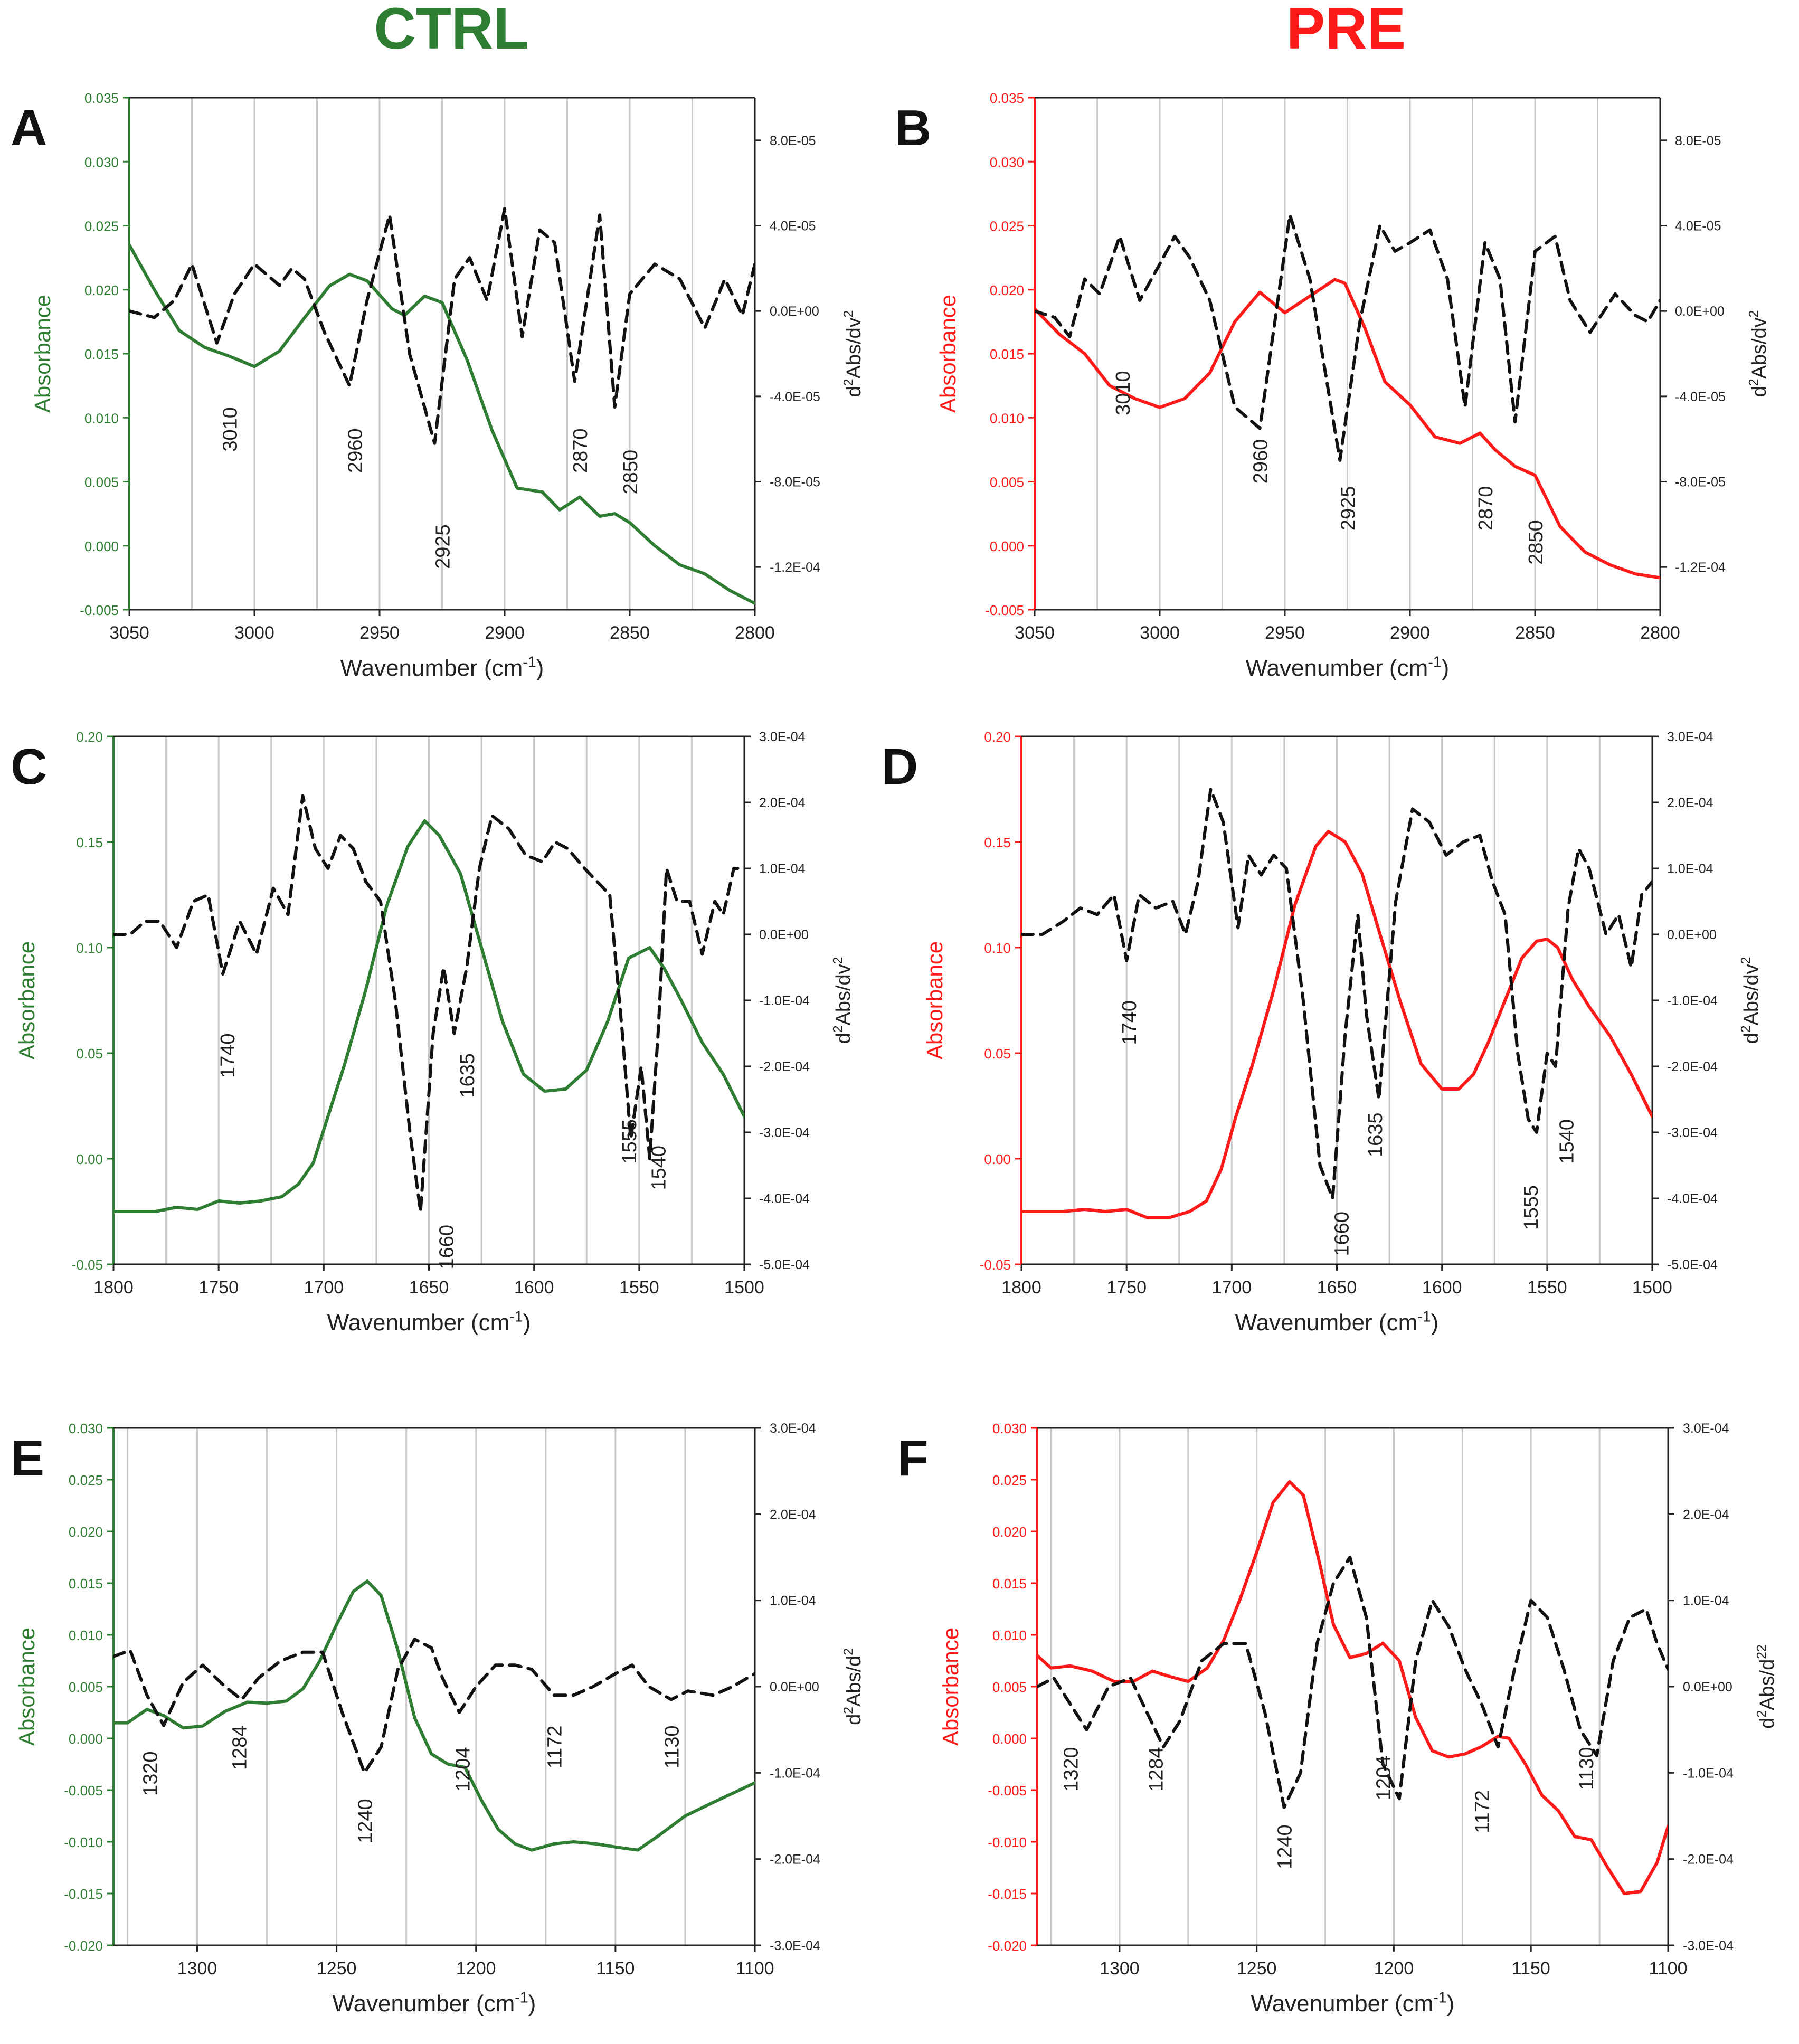  I want to click on x-tick-label: 3000, so click(1160, 633).